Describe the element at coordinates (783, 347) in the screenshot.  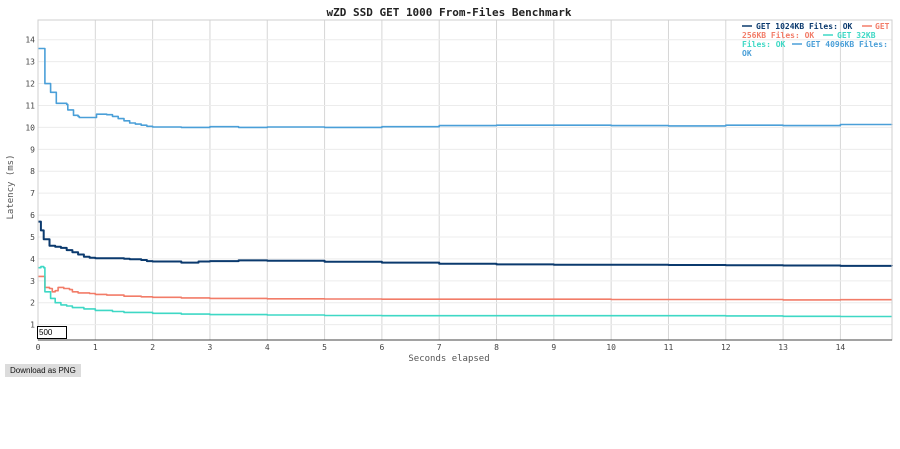
I see `x-tick-label: 13` at that location.